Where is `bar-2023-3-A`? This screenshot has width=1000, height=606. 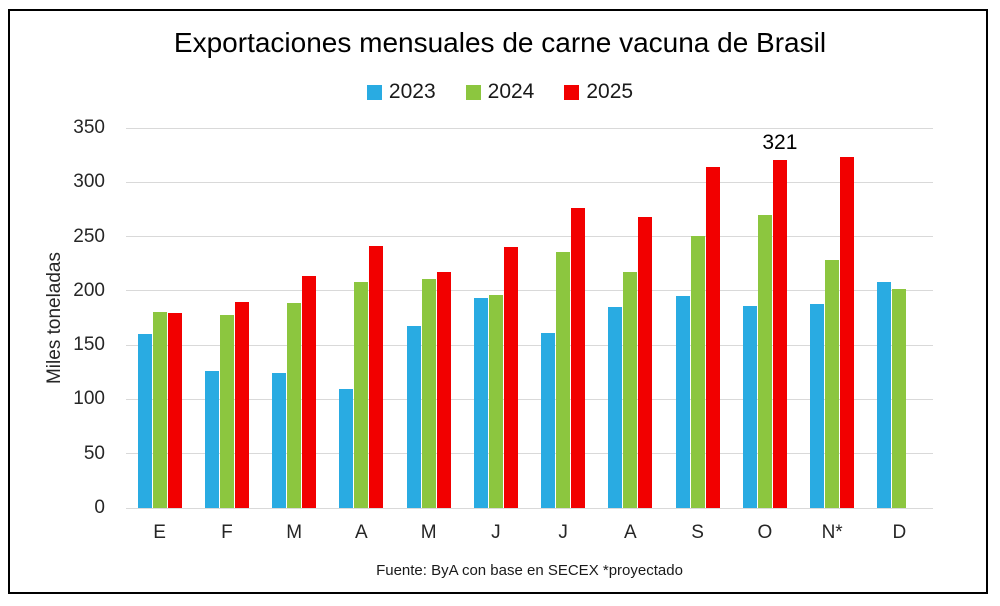
bar-2023-3-A is located at coordinates (346, 448).